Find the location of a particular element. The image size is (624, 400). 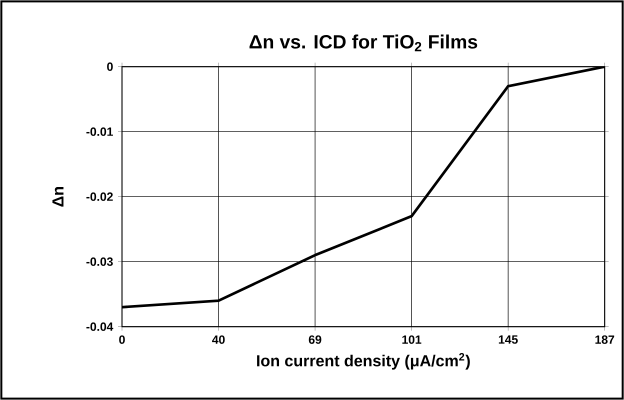

x-tick-label: 69 is located at coordinates (315, 339).